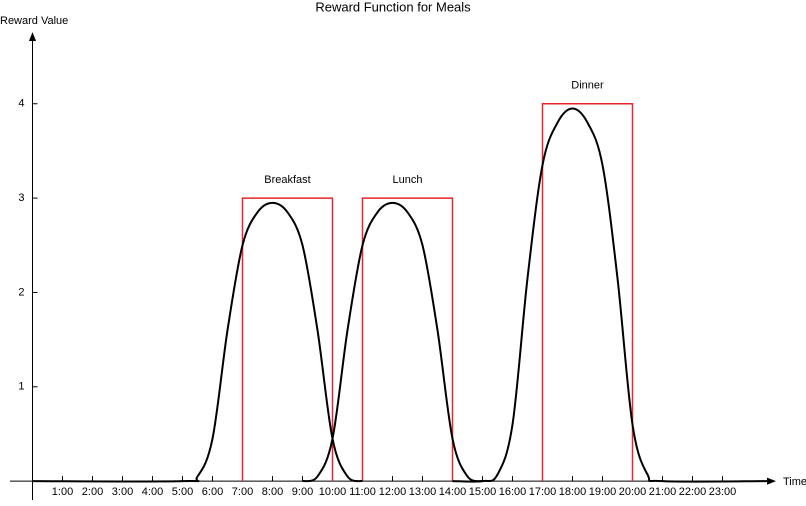 Image resolution: width=806 pixels, height=506 pixels. Describe the element at coordinates (423, 492) in the screenshot. I see `x-tick-label: 13:00` at that location.